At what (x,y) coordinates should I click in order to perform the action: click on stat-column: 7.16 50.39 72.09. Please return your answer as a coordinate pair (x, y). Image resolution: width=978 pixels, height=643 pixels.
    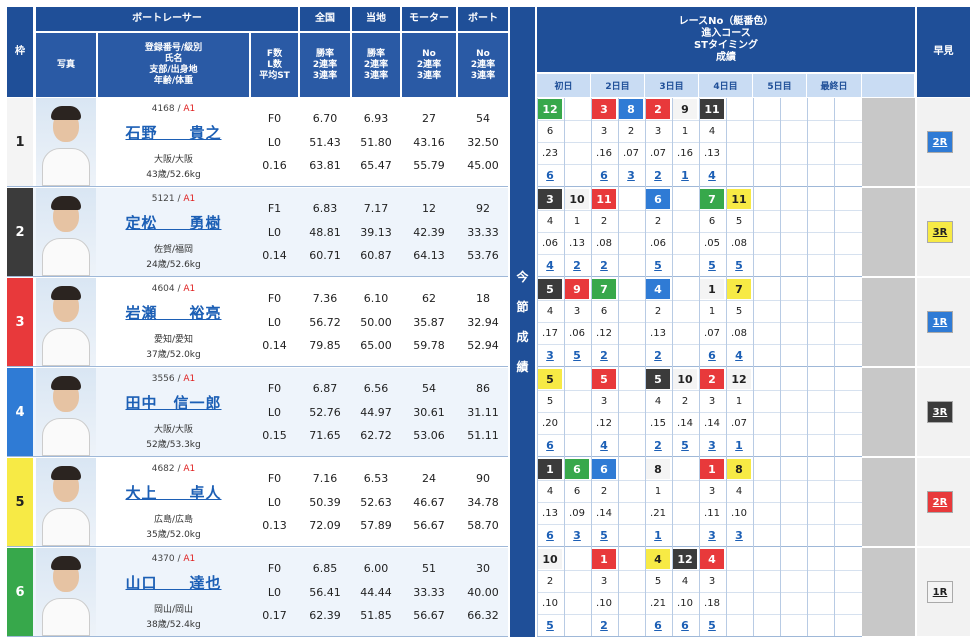
    Looking at the image, I should click on (325, 502).